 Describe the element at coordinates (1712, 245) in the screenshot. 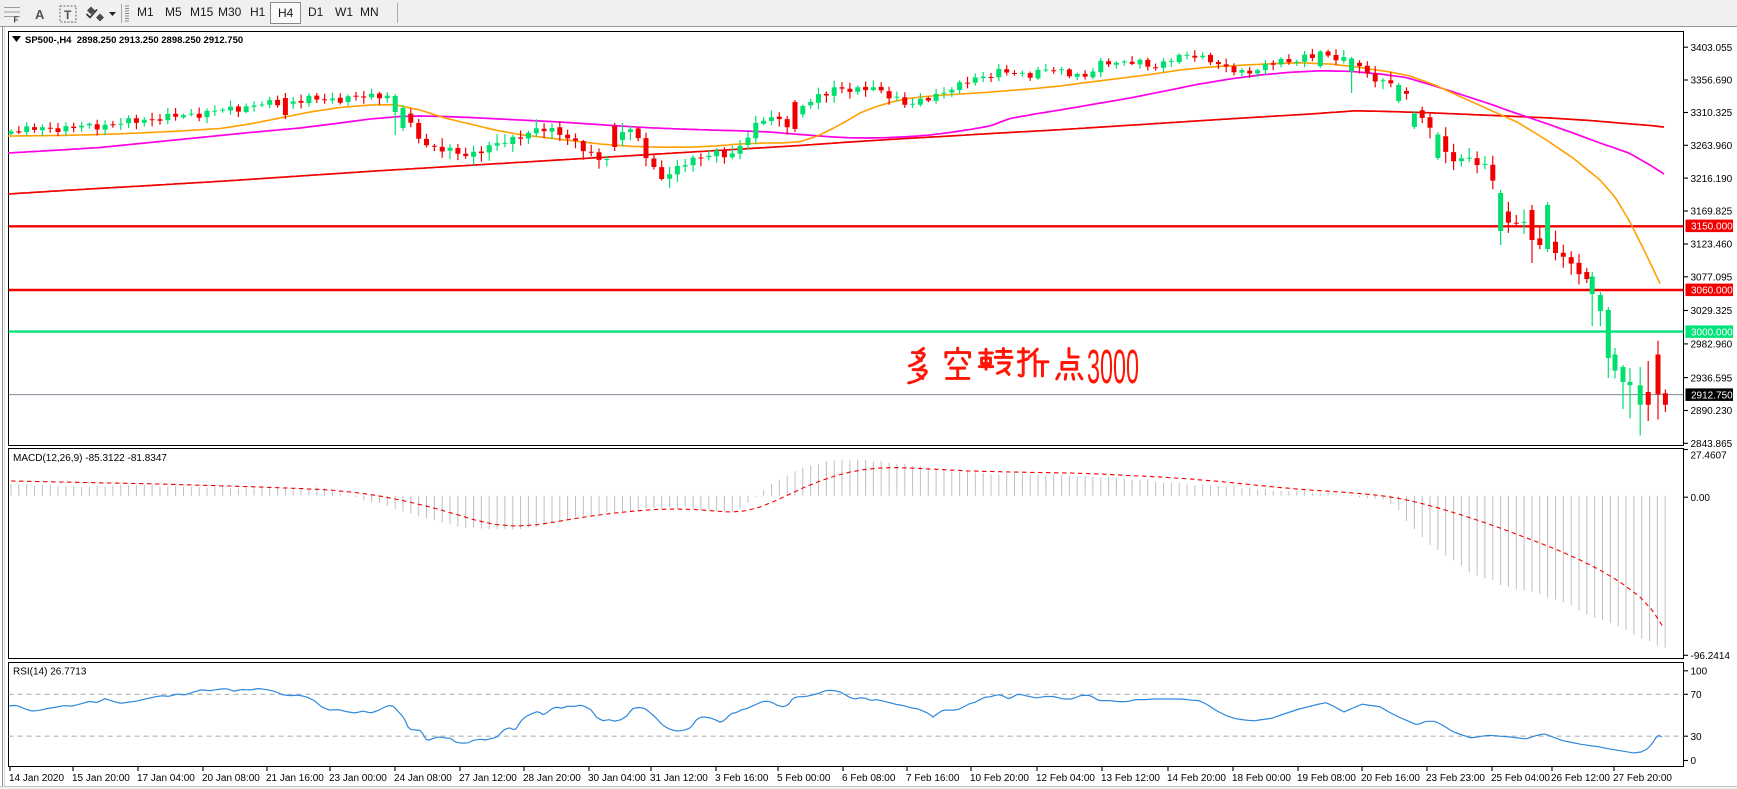

I see `svg-text: 3123.460` at that location.